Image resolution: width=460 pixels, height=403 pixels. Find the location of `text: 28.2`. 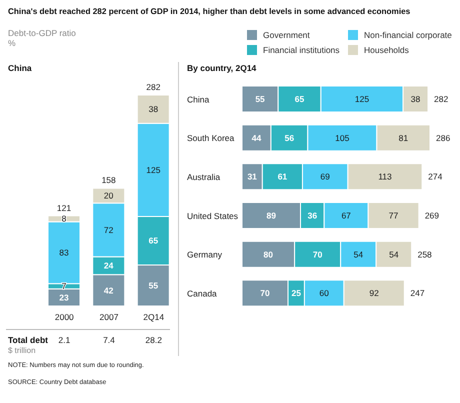

text: 28.2 is located at coordinates (153, 340).